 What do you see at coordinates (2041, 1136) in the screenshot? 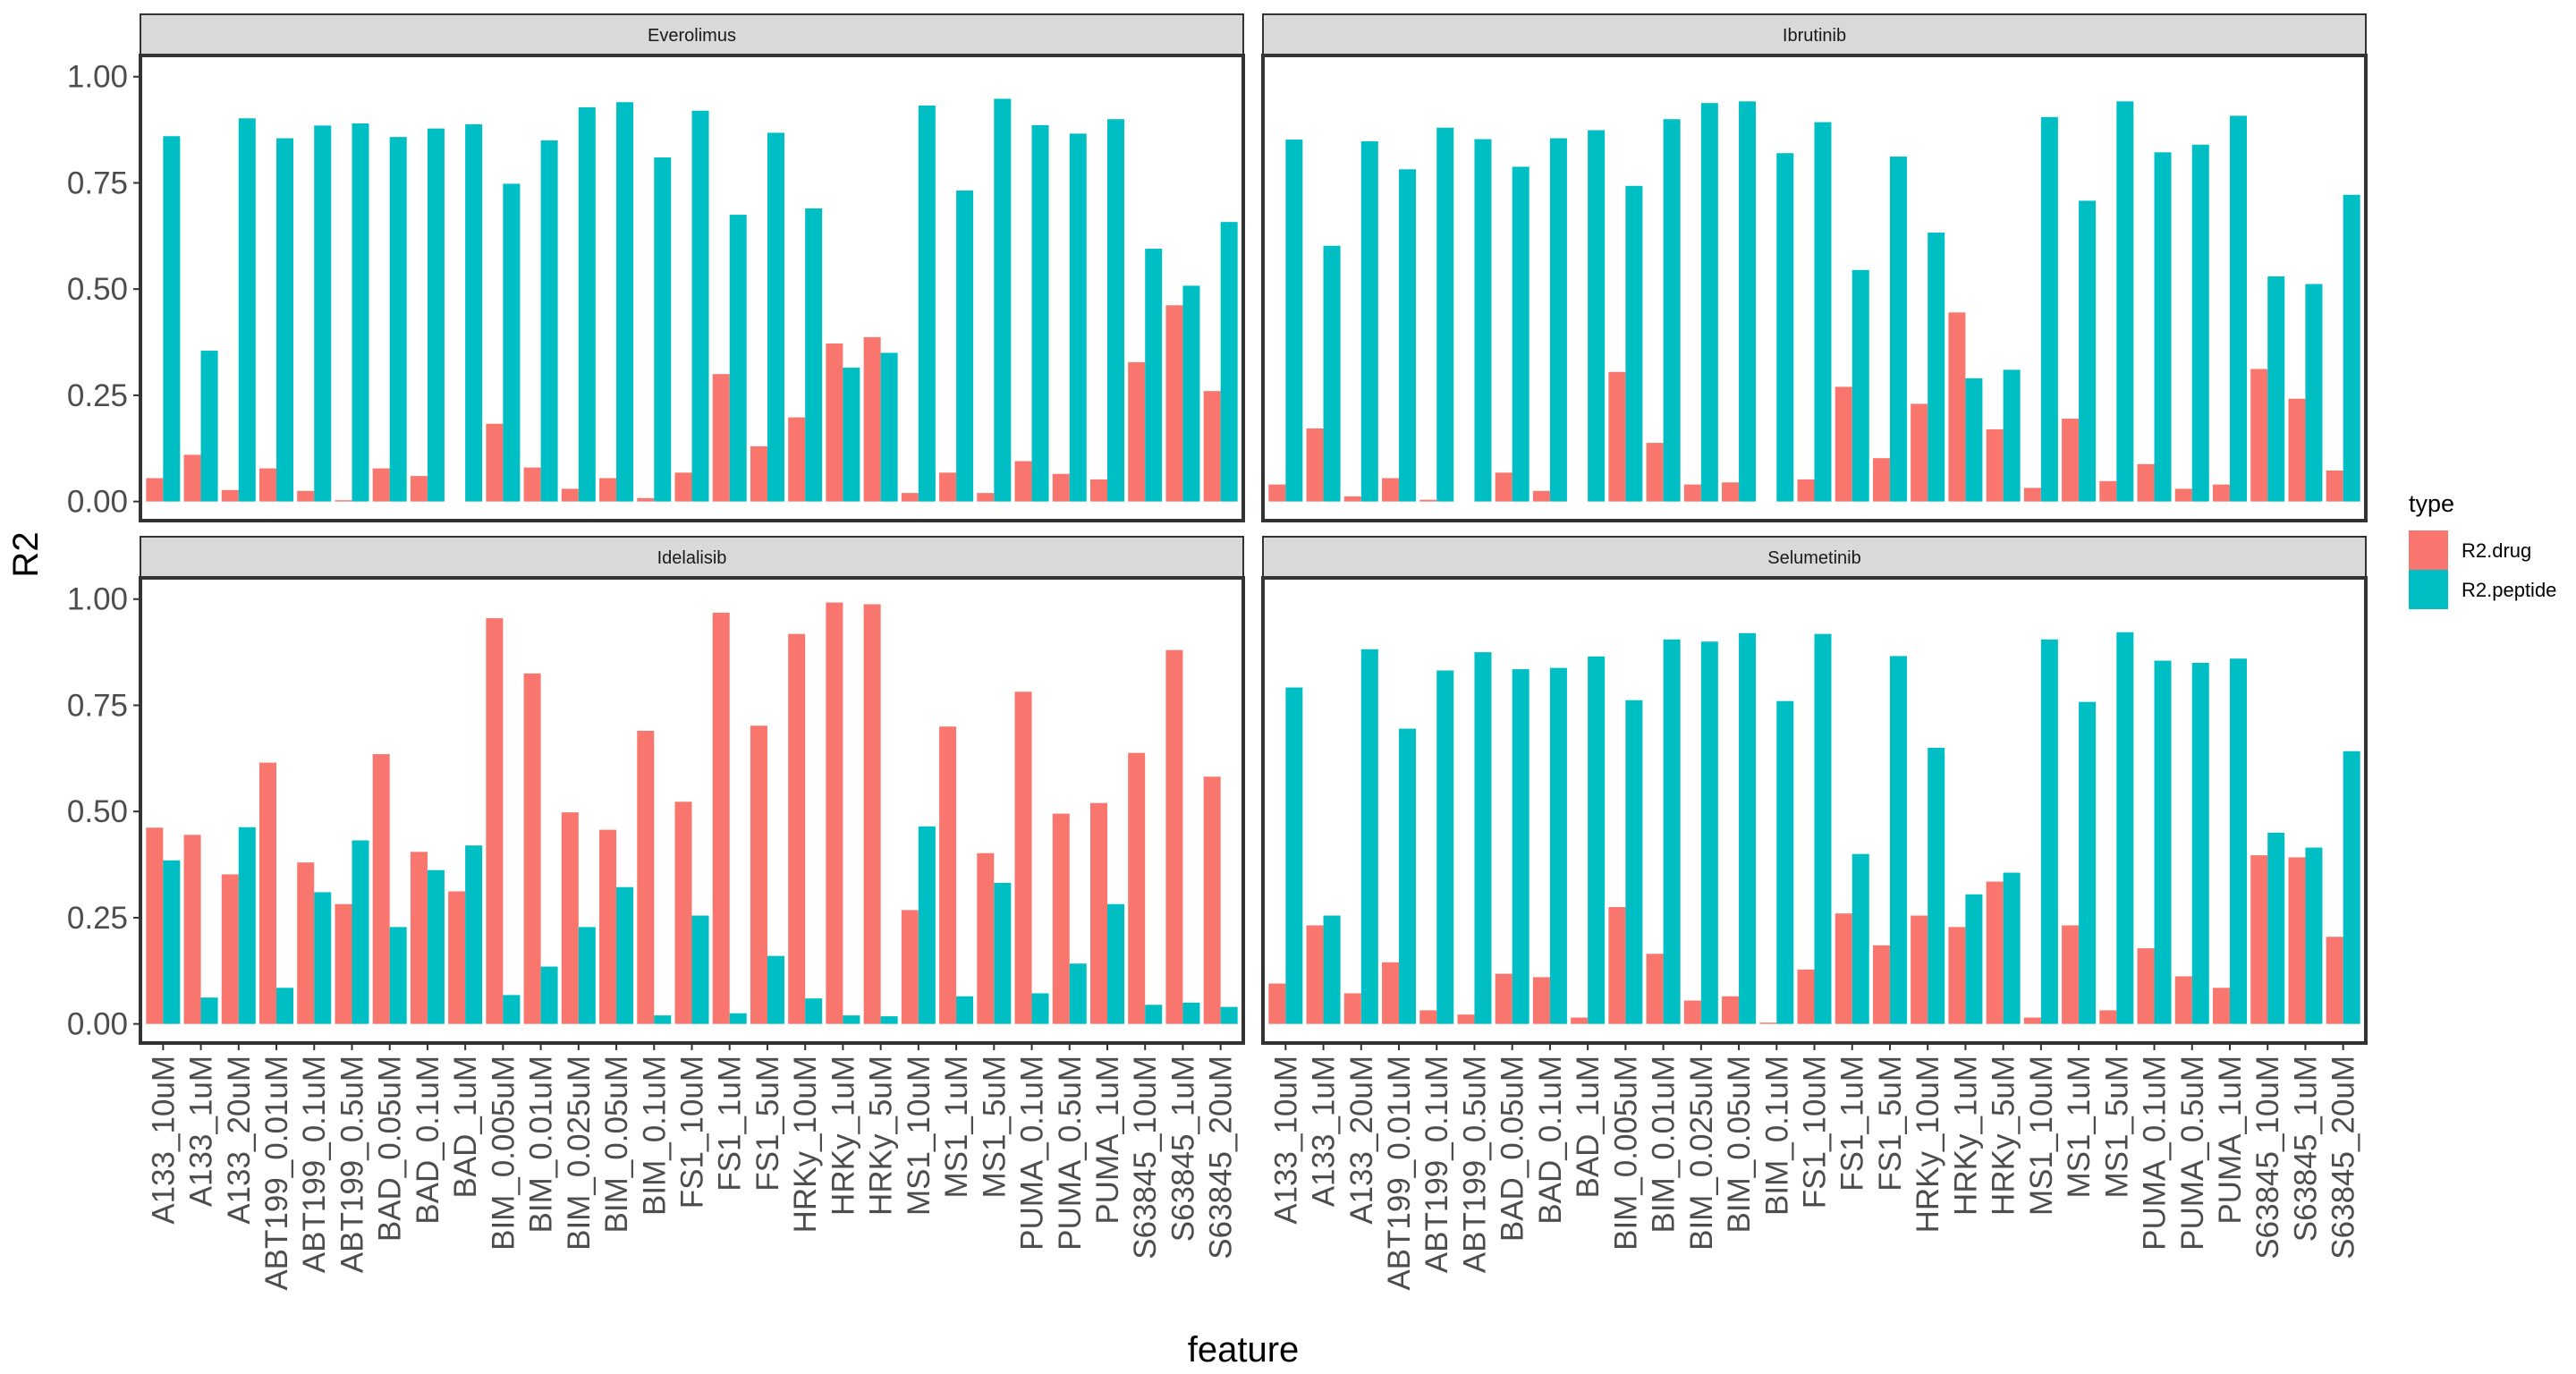
I see `x-tick-label-ms1-10um: MS1_10uM` at bounding box center [2041, 1136].